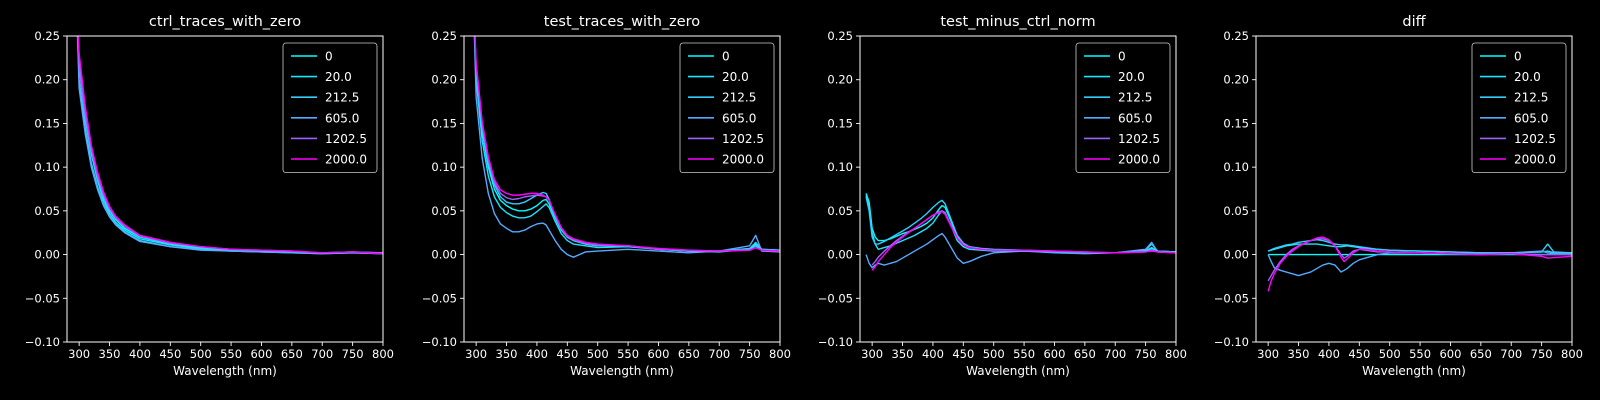 The image size is (1600, 400). What do you see at coordinates (739, 98) in the screenshot?
I see `legend-entry: 212.5` at bounding box center [739, 98].